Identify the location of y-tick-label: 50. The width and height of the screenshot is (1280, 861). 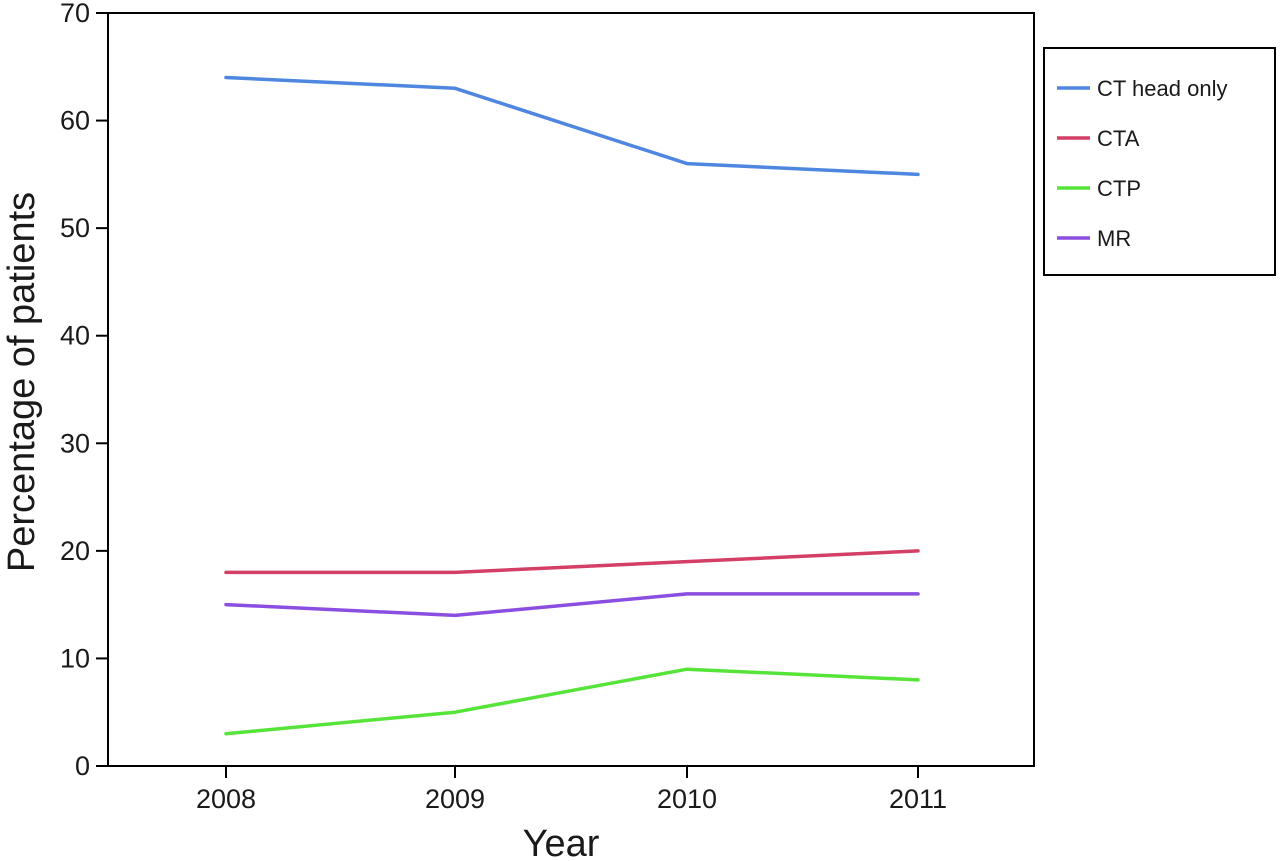
(75, 228).